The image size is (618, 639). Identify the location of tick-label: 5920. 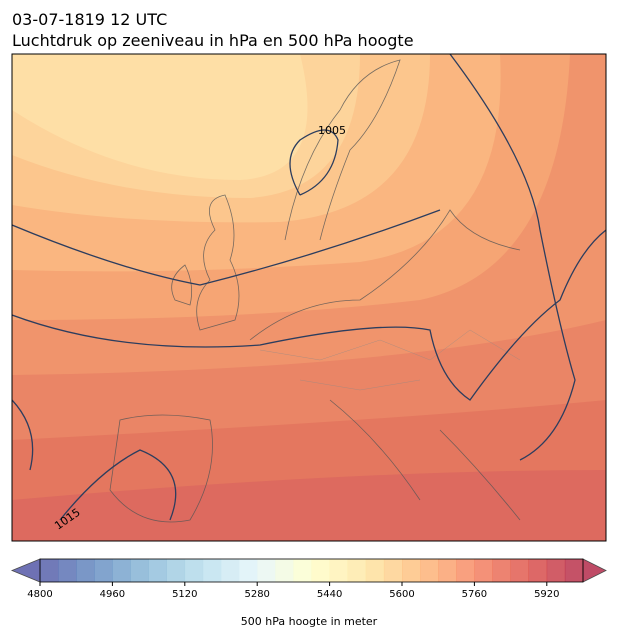
(546, 594).